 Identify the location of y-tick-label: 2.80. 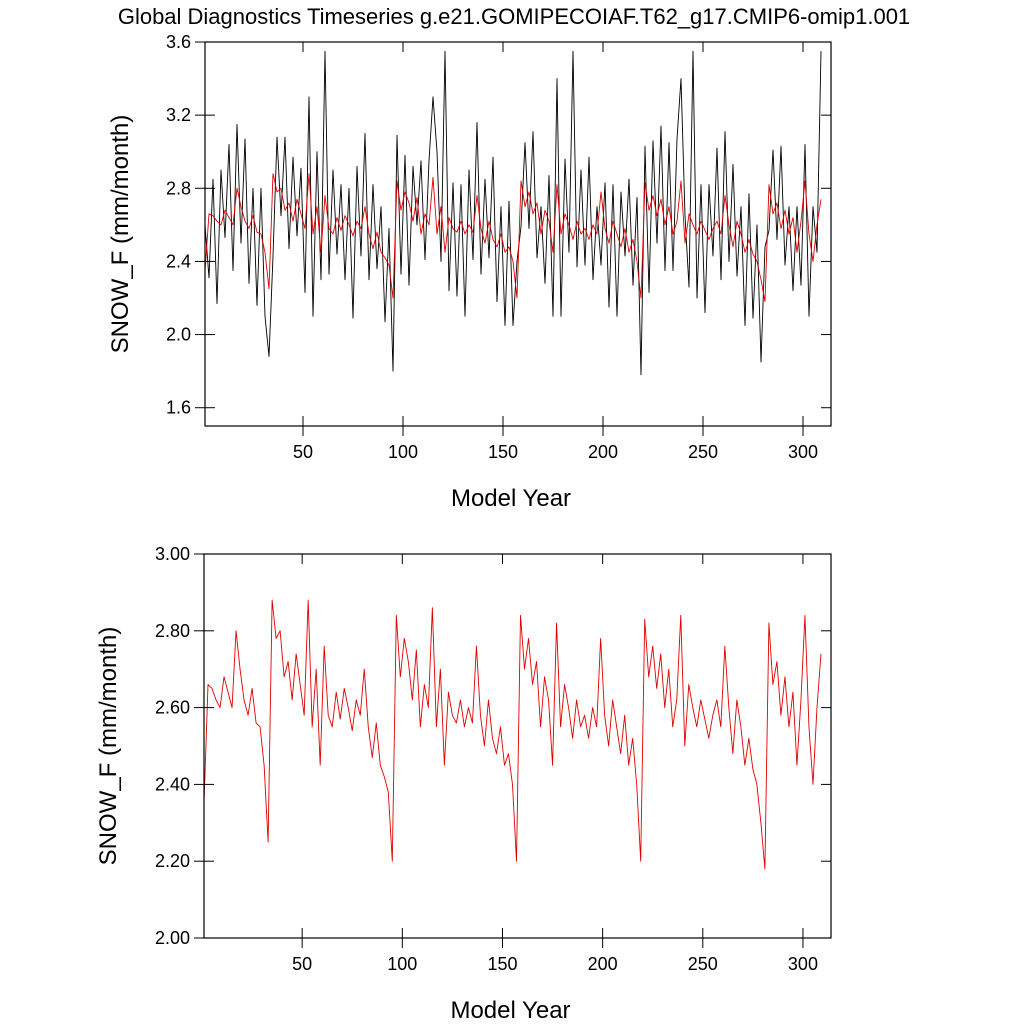
(172, 631).